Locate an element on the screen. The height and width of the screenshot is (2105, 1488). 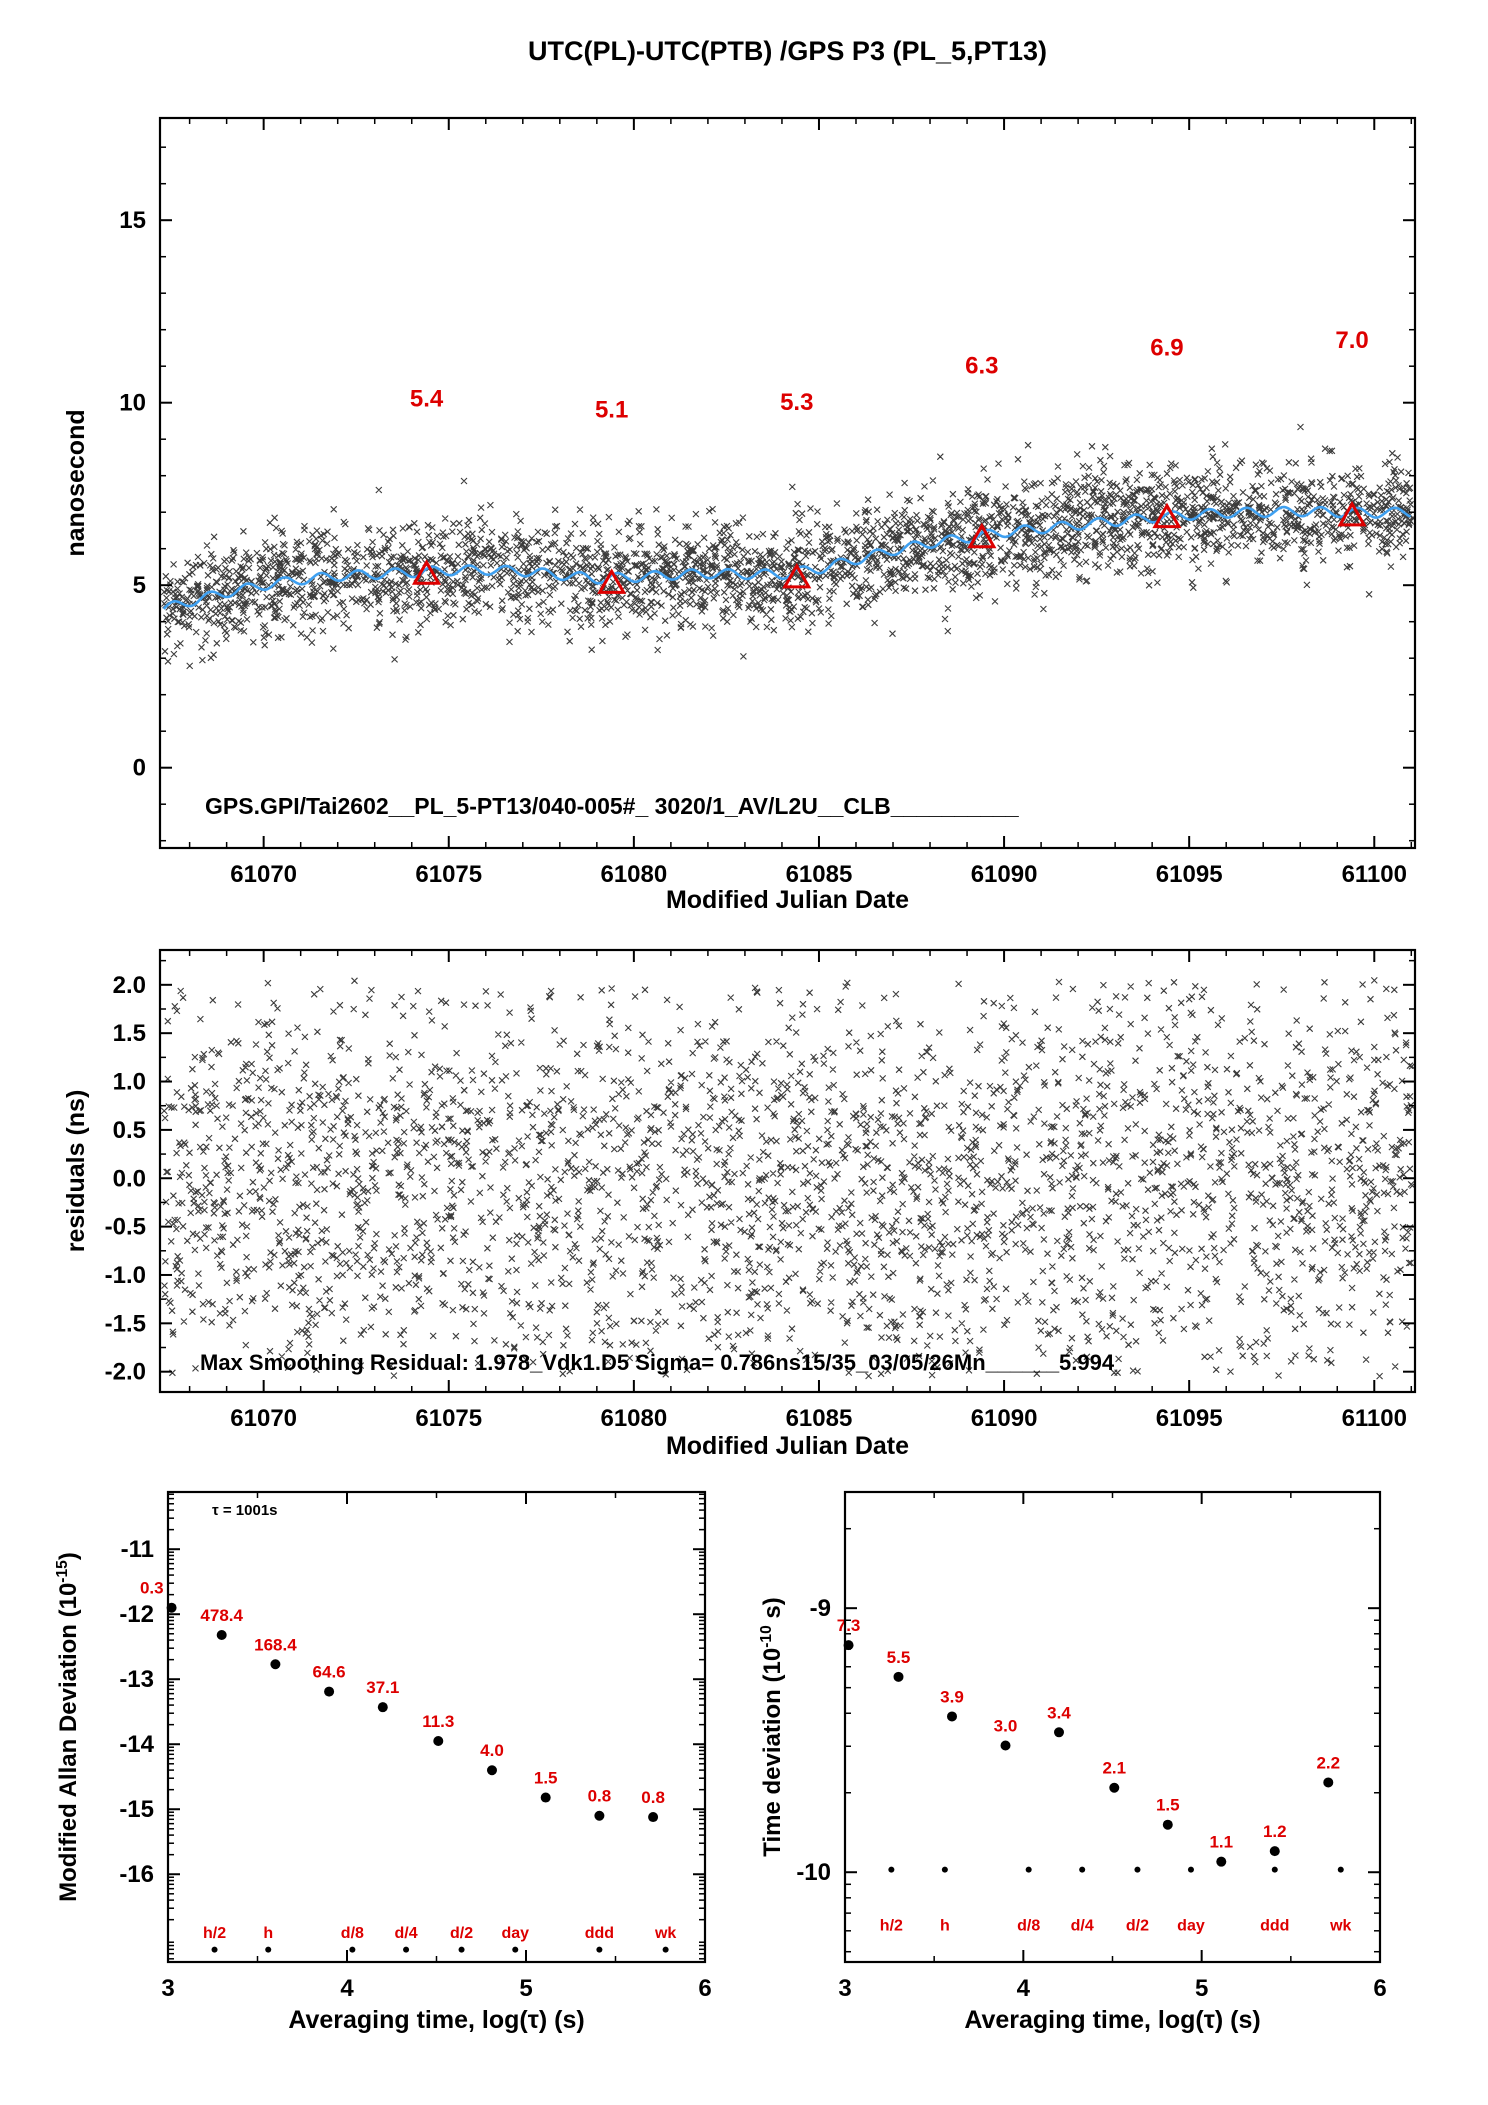
mdev-y-tick-label: -12 is located at coordinates (136, 1614).